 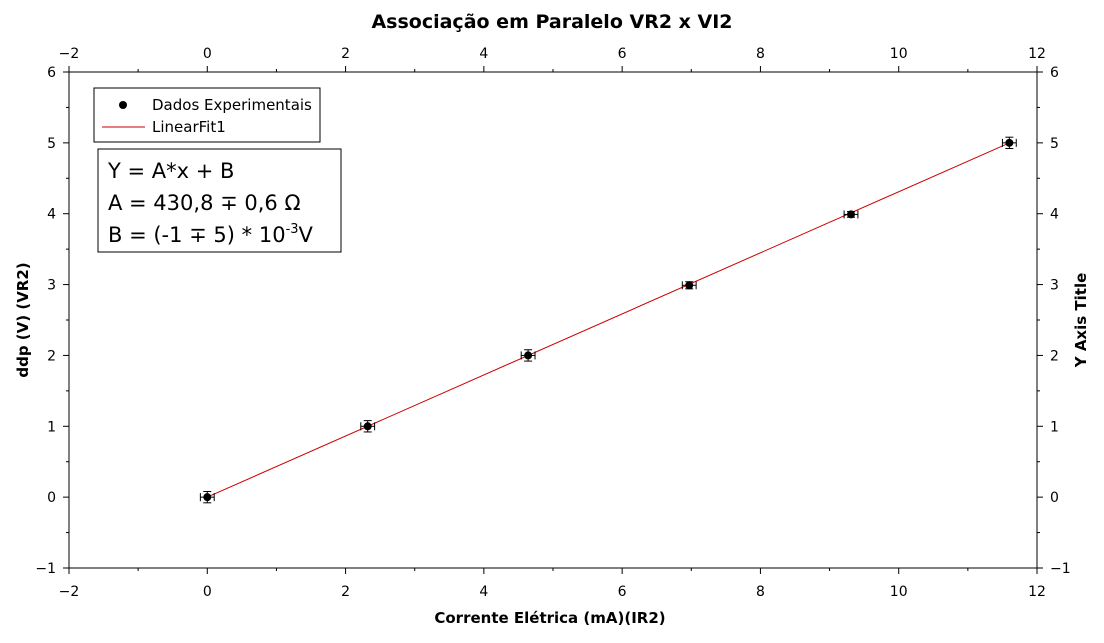 I want to click on fit-parameter-b: B = (-1 ∓ 5) * 10-3V, so click(x=211, y=234).